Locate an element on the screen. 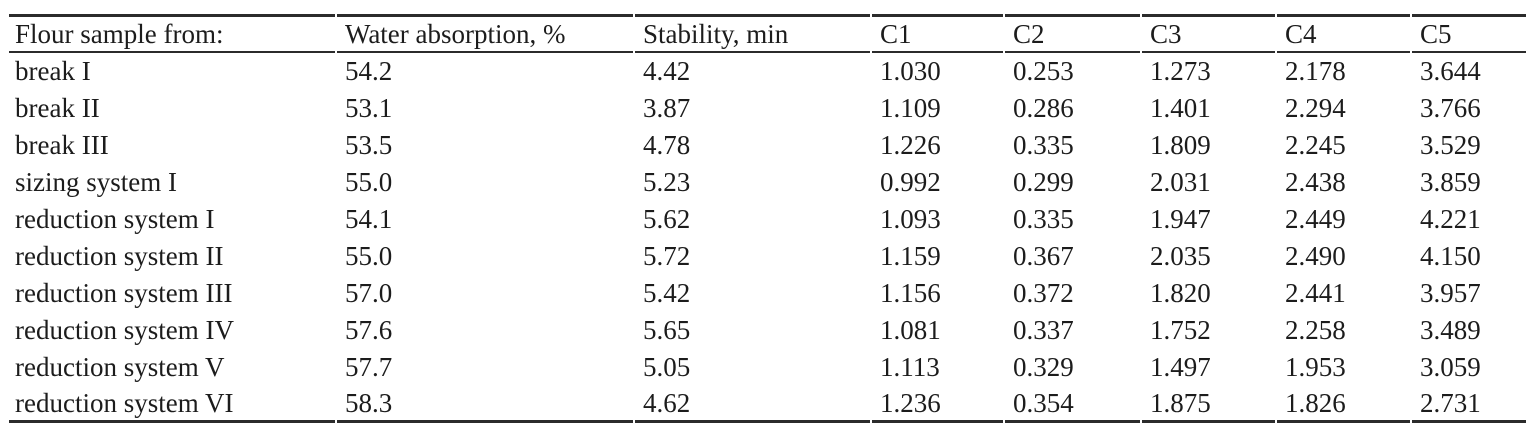 The image size is (1539, 441). row-label: break I is located at coordinates (53, 71).